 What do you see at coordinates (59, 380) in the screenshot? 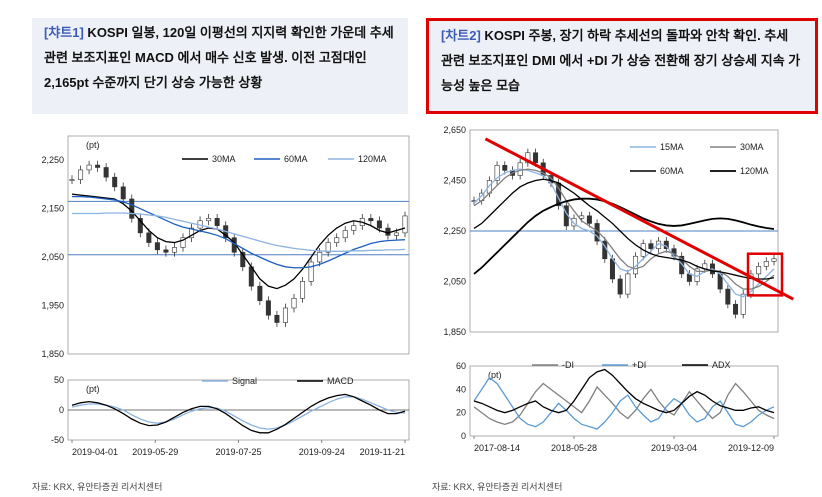
I see `y-tick-label: 50` at bounding box center [59, 380].